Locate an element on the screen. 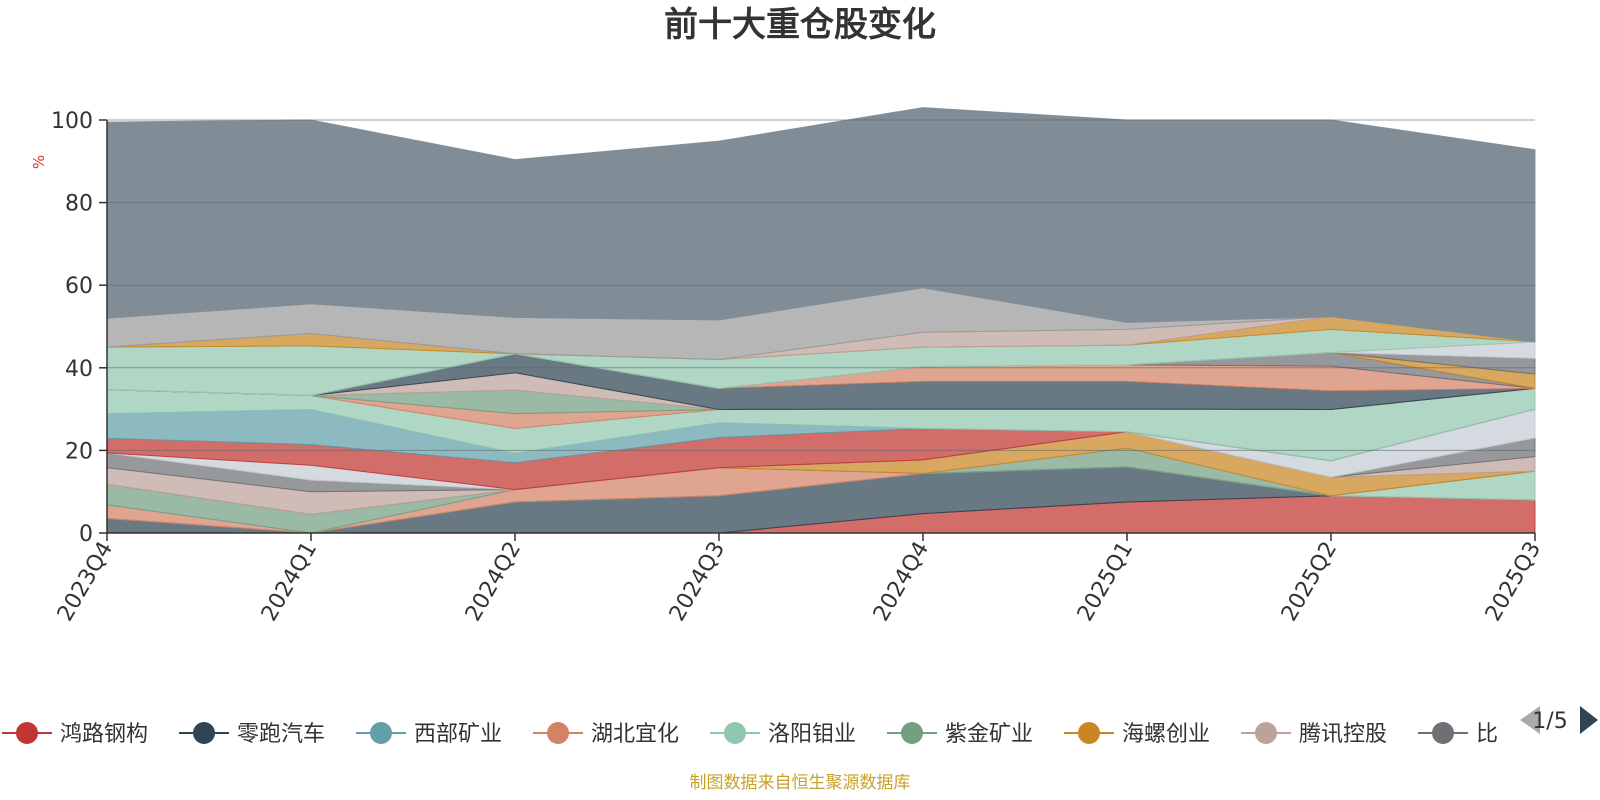 Image resolution: width=1600 pixels, height=800 pixels. x-tick-label: 2025Q2 is located at coordinates (1309, 582).